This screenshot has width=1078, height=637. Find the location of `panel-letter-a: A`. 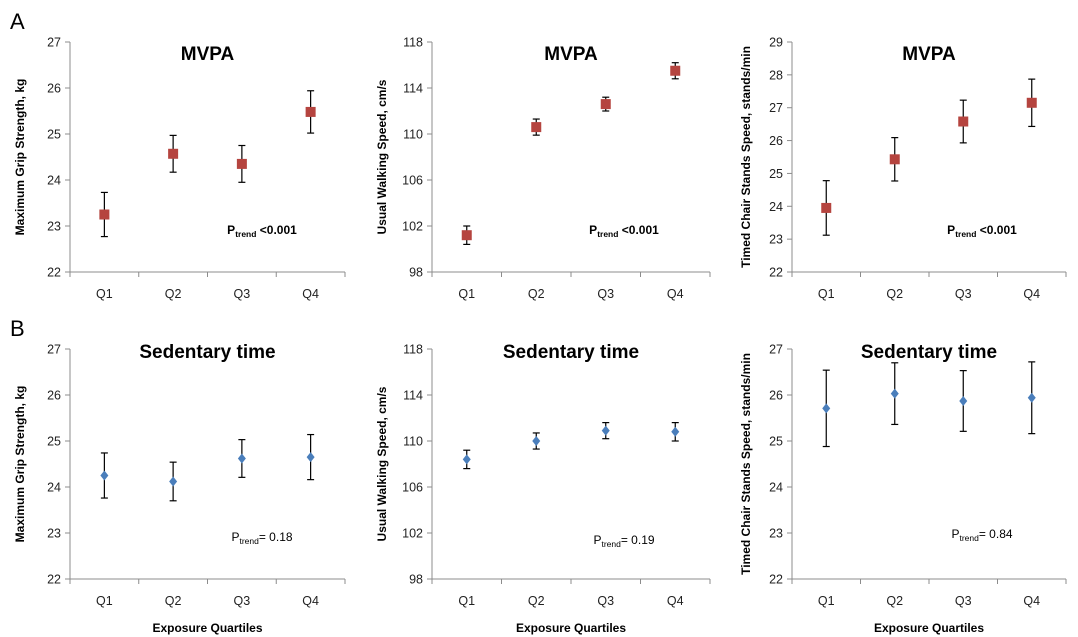

panel-letter-a: A is located at coordinates (17, 21).